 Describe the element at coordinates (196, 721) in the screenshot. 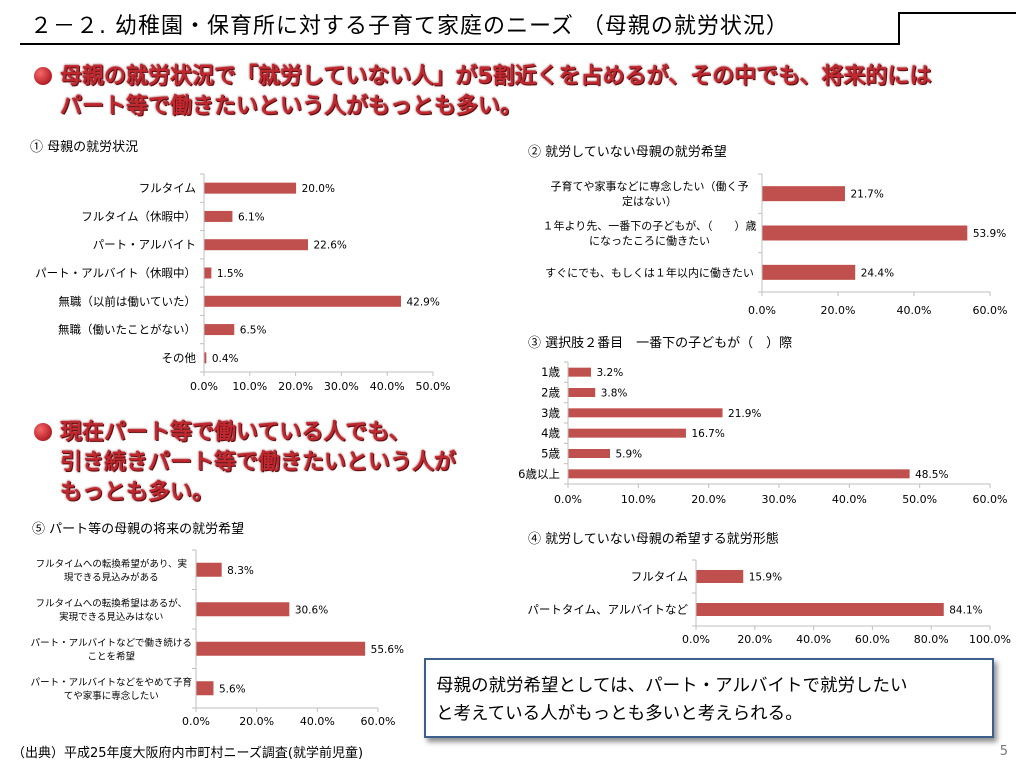

I see `c5-x-tick-label: 0.0%` at that location.